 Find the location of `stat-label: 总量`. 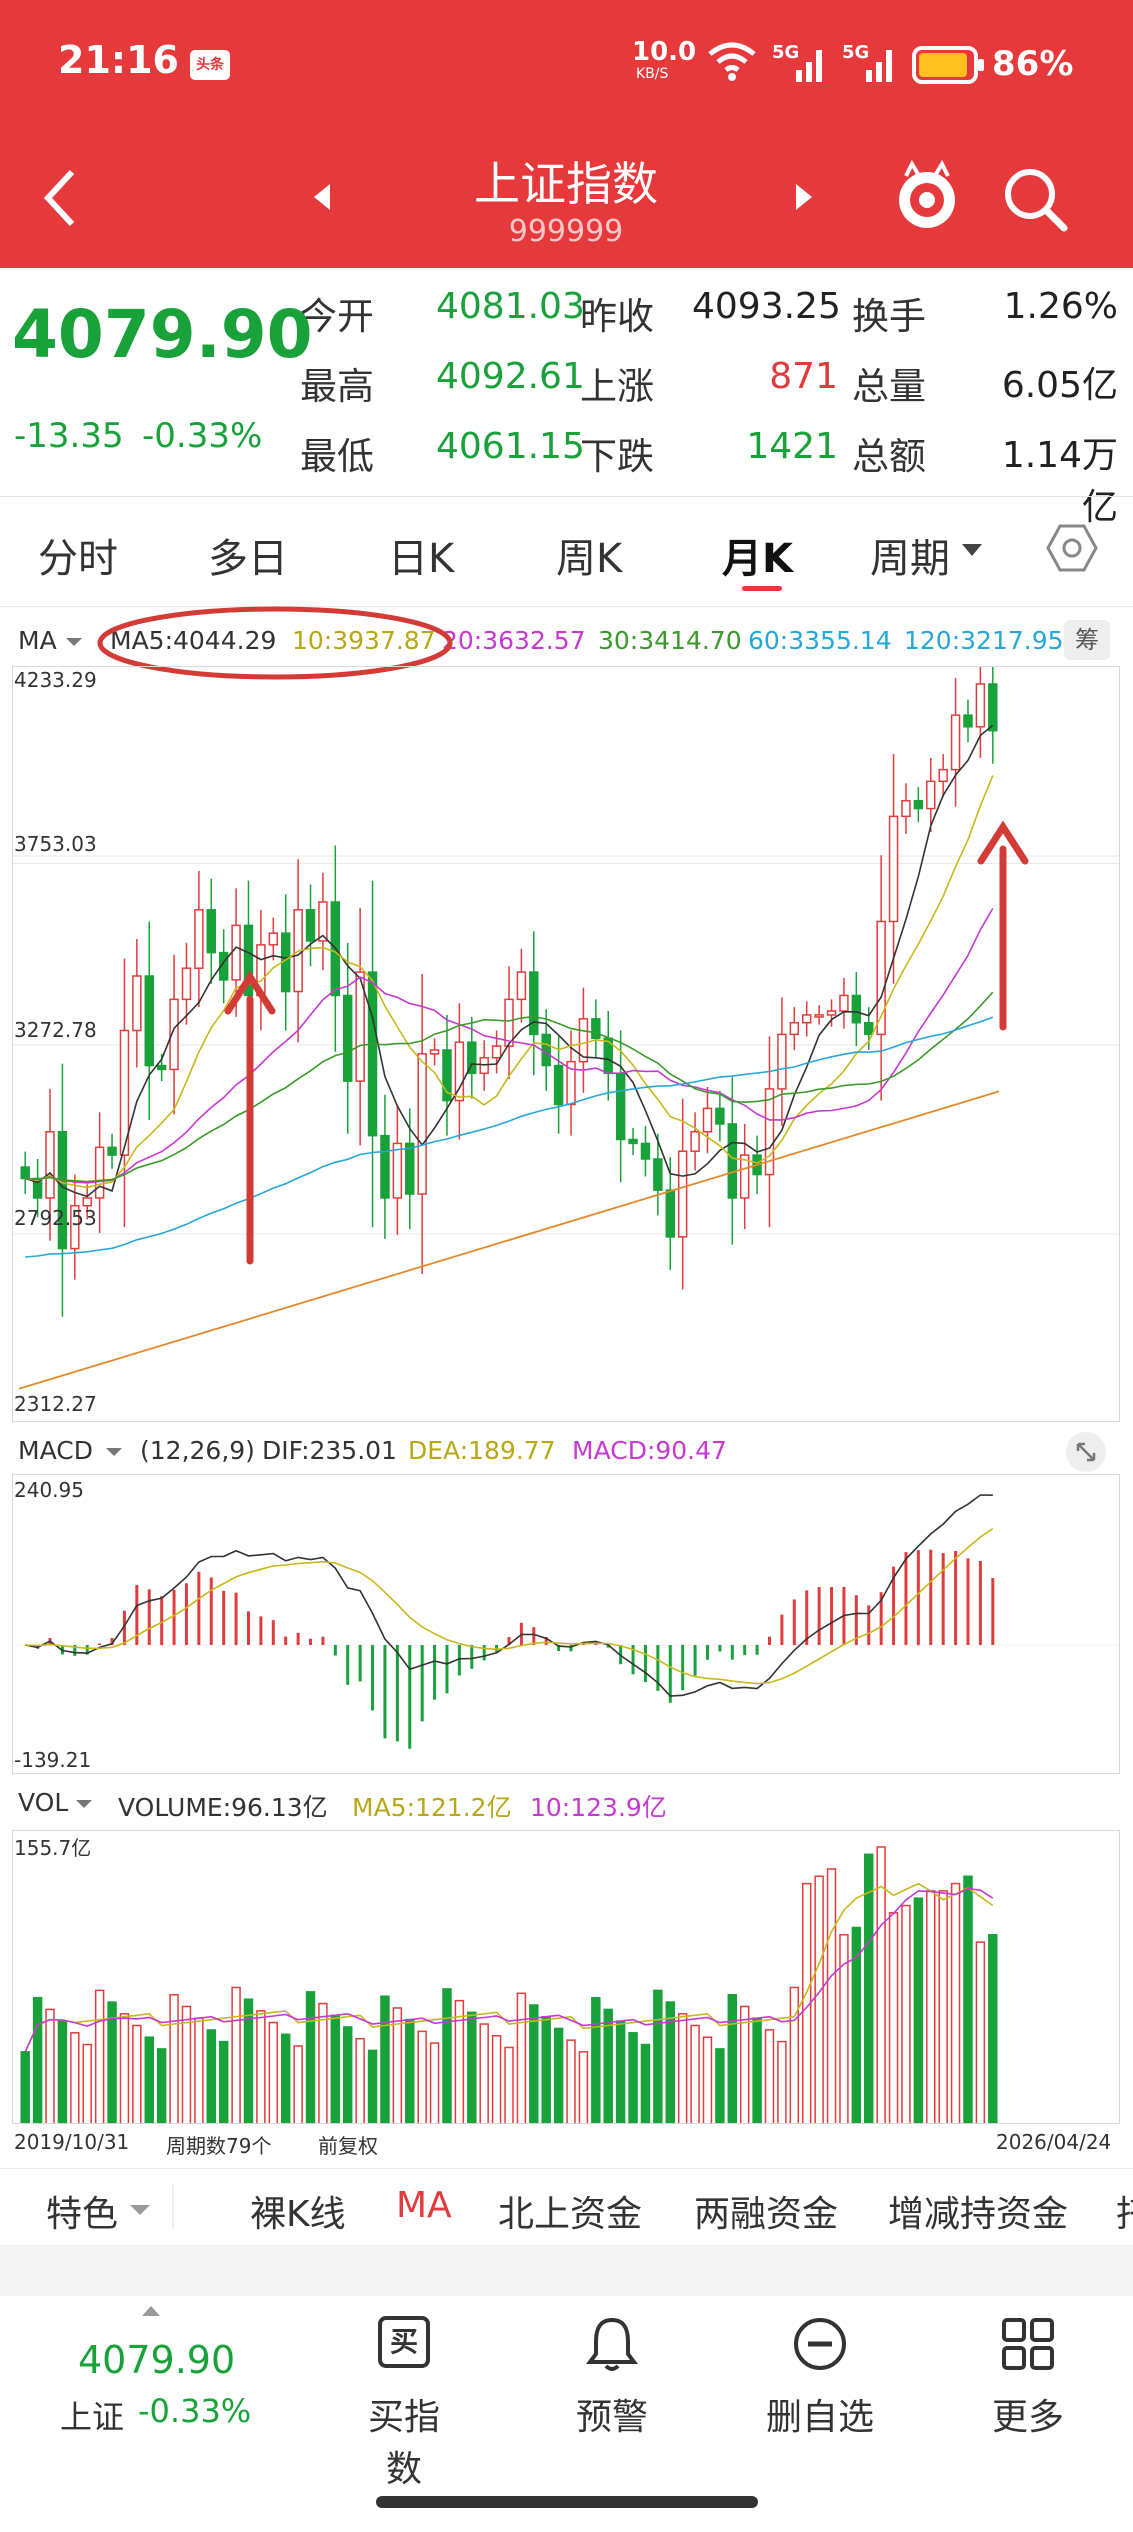

stat-label: 总量 is located at coordinates (889, 386).